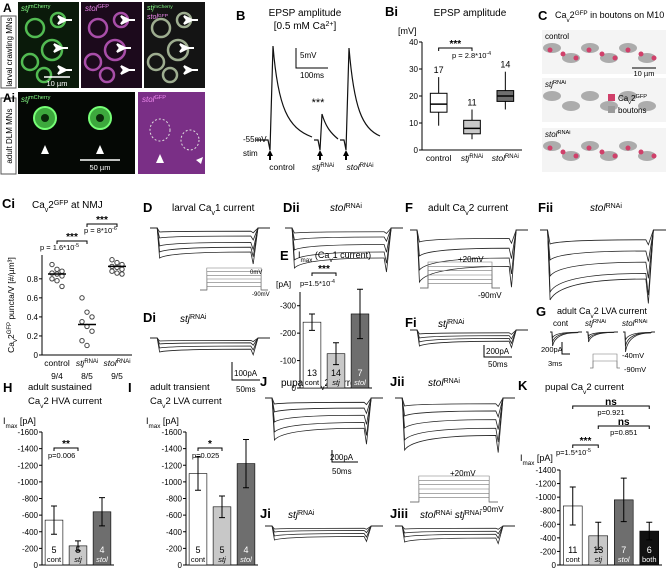 The width and height of the screenshot is (668, 573). What do you see at coordinates (574, 311) in the screenshot?
I see `label-part: adult Ca` at bounding box center [574, 311].